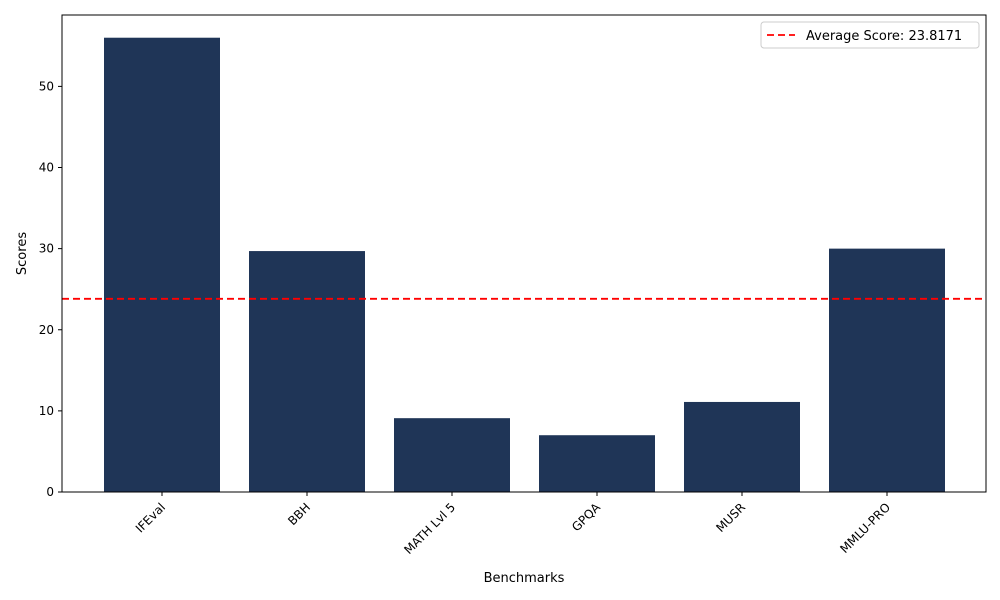  What do you see at coordinates (46, 86) in the screenshot?
I see `y-tick-label: 50` at bounding box center [46, 86].